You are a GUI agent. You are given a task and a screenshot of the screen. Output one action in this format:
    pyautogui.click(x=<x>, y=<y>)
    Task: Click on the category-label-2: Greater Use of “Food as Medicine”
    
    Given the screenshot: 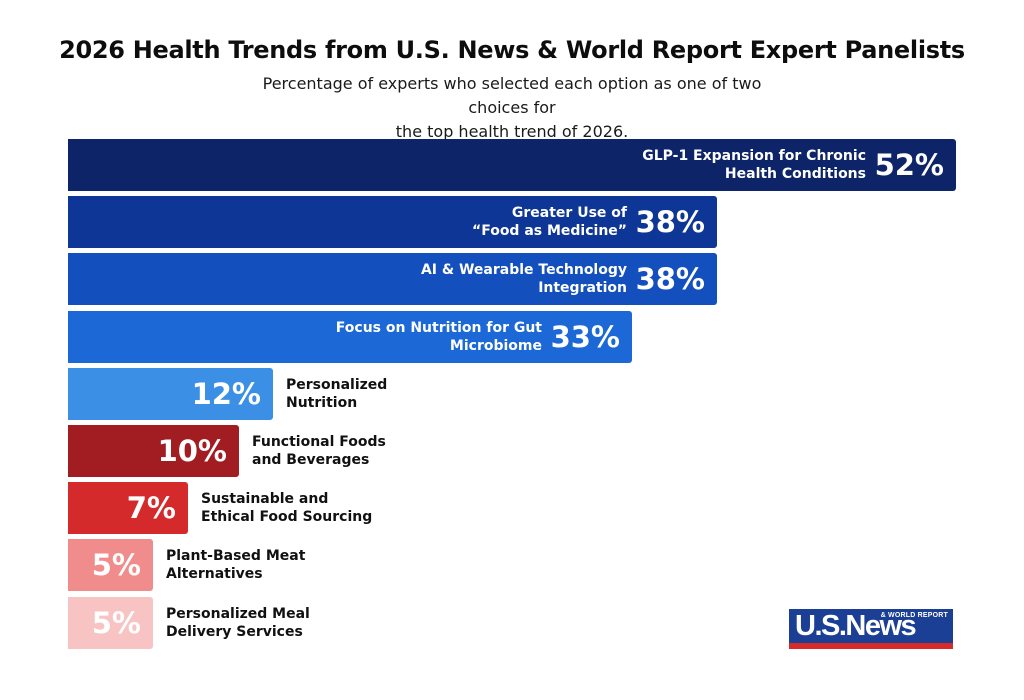 What is the action you would take?
    pyautogui.click(x=549, y=222)
    